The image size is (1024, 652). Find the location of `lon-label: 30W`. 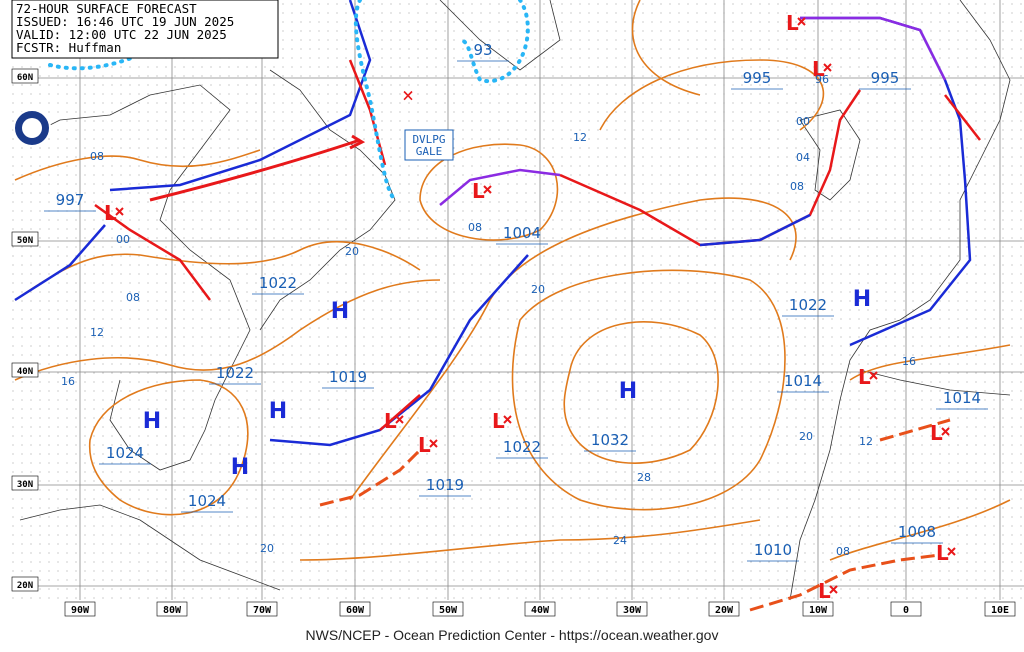

lon-label: 30W is located at coordinates (632, 610).